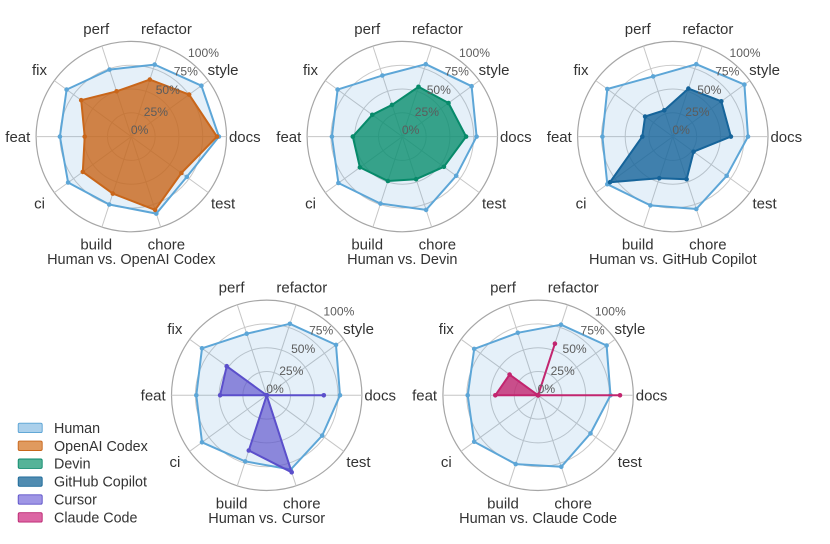 This screenshot has width=830, height=544. What do you see at coordinates (402, 260) in the screenshot?
I see `svg-text: Human vs. Devin` at bounding box center [402, 260].